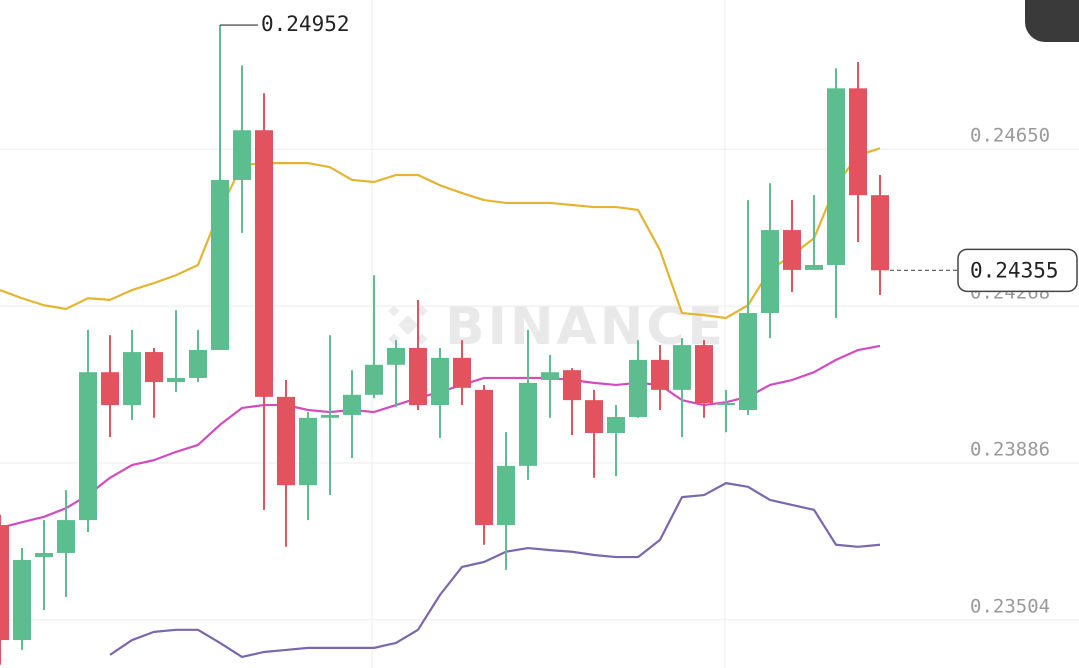  Describe the element at coordinates (1052, 21) in the screenshot. I see `corner-button` at that location.